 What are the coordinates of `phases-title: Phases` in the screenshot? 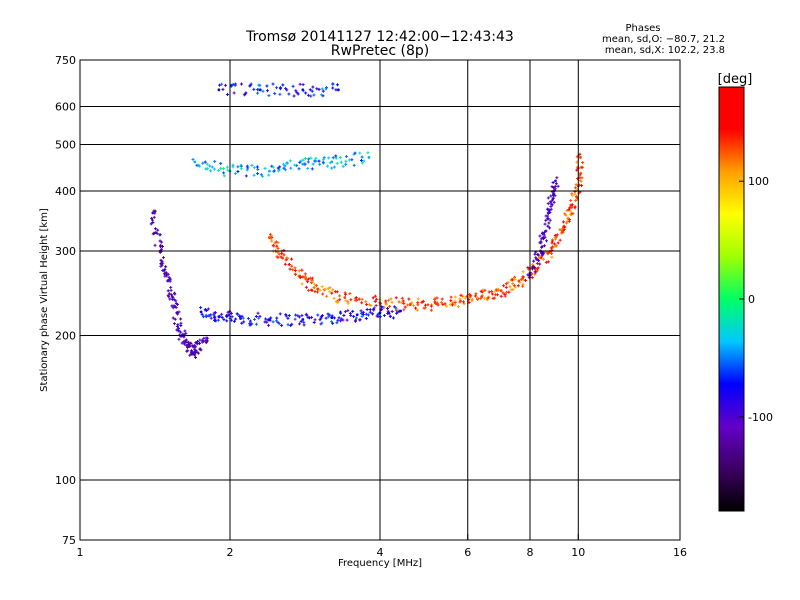 It's located at (642, 28).